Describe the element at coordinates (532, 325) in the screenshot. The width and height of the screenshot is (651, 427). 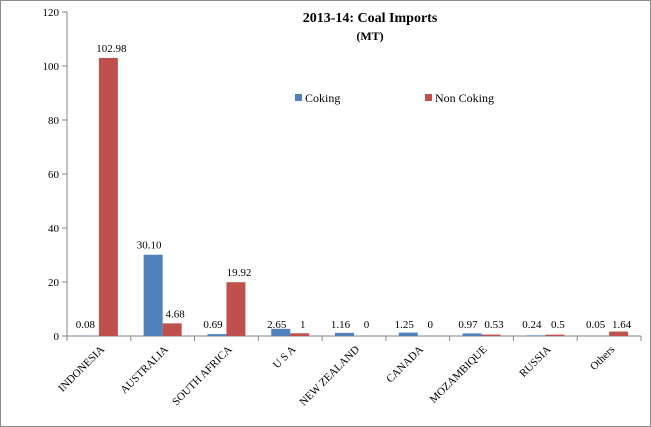
I see `data-label-coking-russia: 0.24` at that location.